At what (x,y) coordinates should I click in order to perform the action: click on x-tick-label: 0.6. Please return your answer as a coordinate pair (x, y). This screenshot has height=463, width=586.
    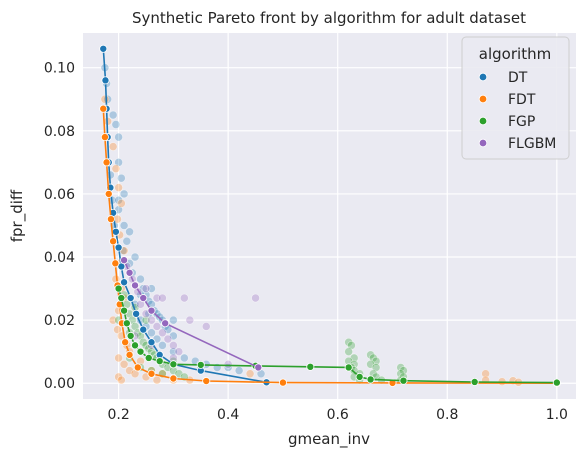
    Looking at the image, I should click on (338, 415).